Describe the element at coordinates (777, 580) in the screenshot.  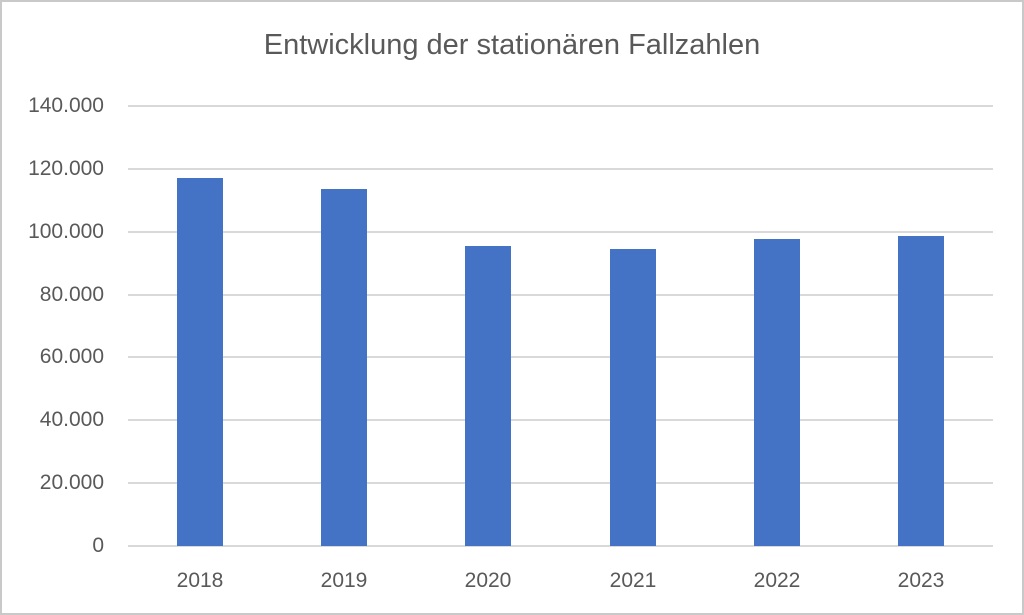
I see `x-axis-label-2022: 2022` at that location.